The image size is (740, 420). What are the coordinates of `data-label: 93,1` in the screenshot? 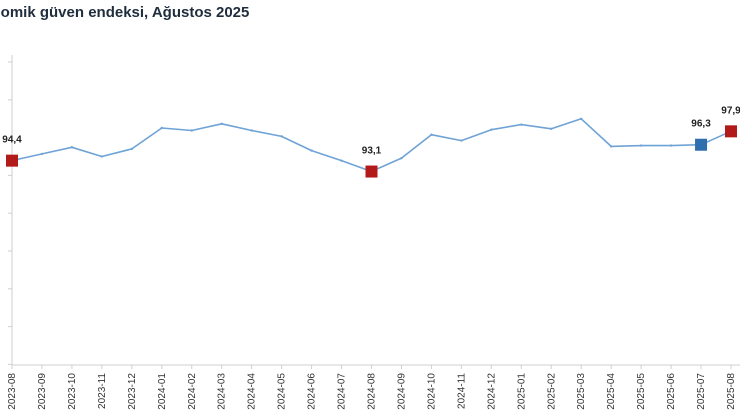 It's located at (372, 151).